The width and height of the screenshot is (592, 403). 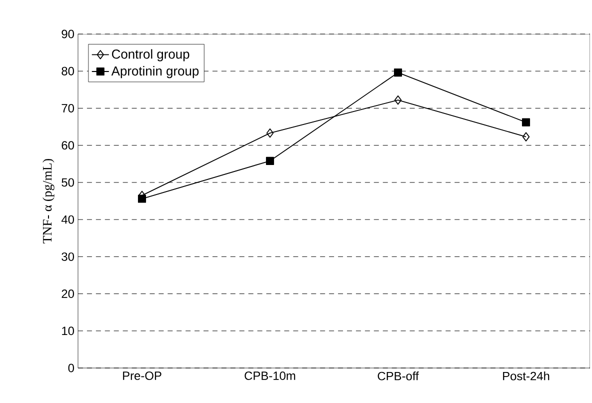 I want to click on y-tick-label: 60, so click(x=68, y=145).